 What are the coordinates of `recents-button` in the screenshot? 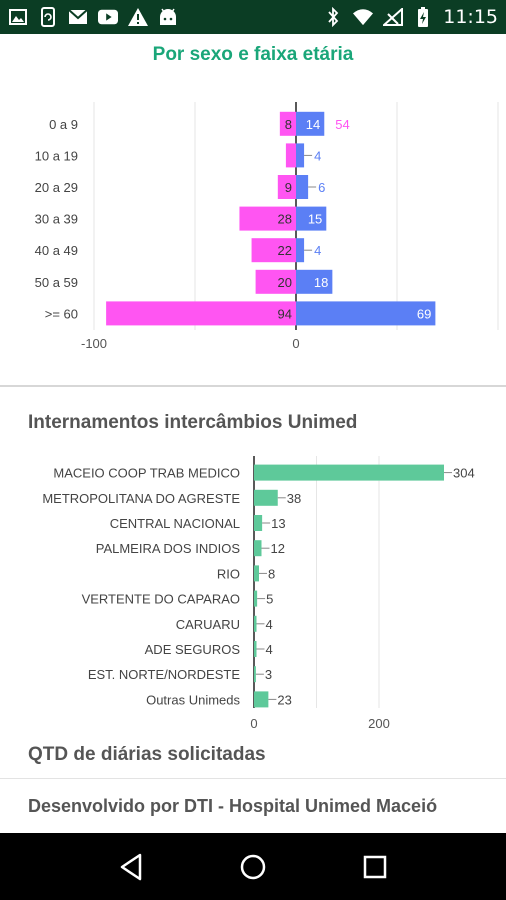 It's located at (375, 867).